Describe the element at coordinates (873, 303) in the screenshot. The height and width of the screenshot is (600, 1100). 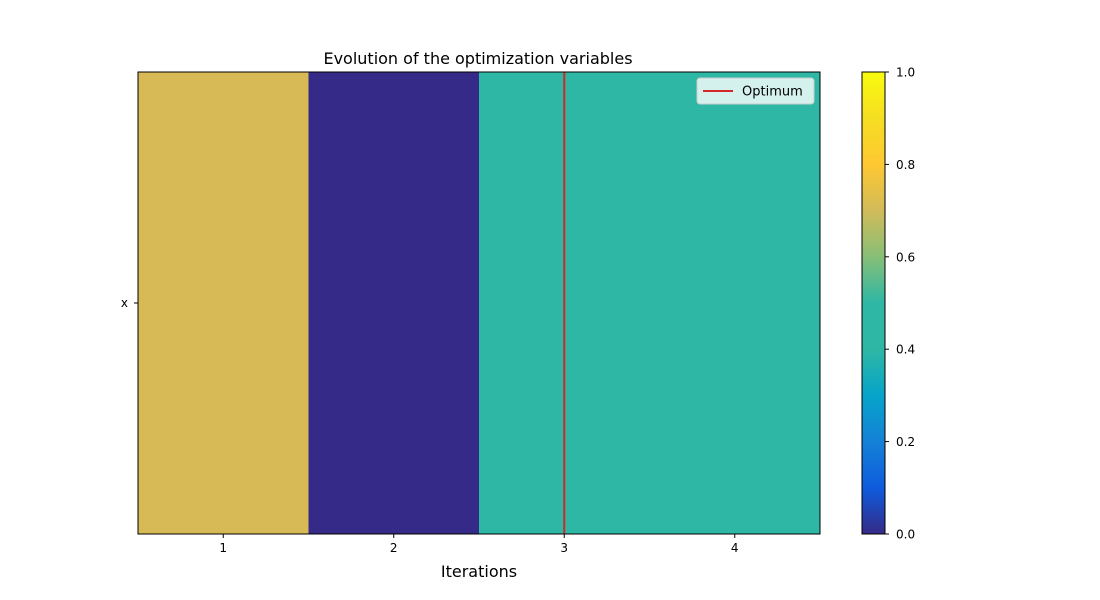
I see `colorbar` at that location.